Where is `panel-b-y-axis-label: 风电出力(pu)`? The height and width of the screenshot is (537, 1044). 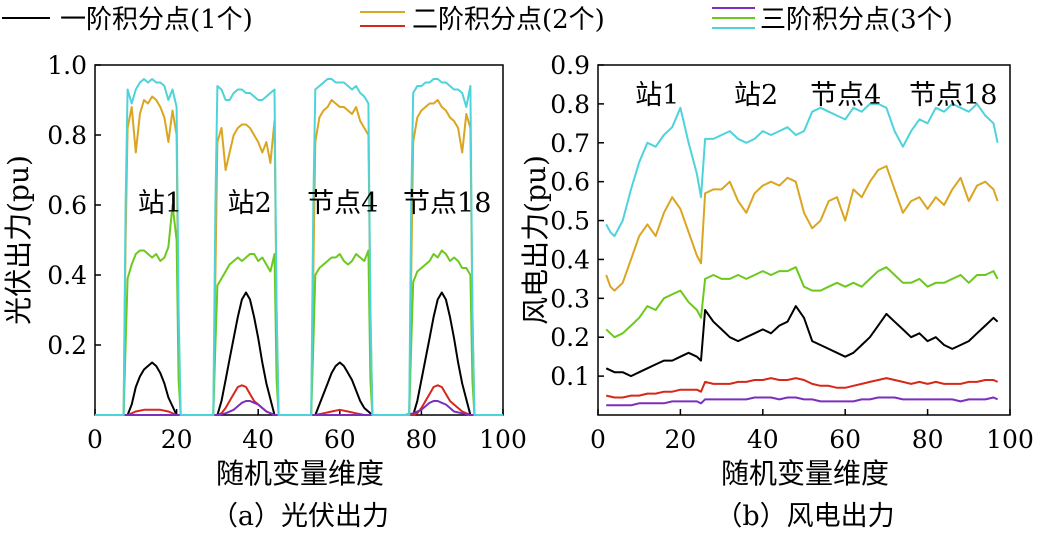
panel-b-y-axis-label: 风电出力(pu) is located at coordinates (535, 240).